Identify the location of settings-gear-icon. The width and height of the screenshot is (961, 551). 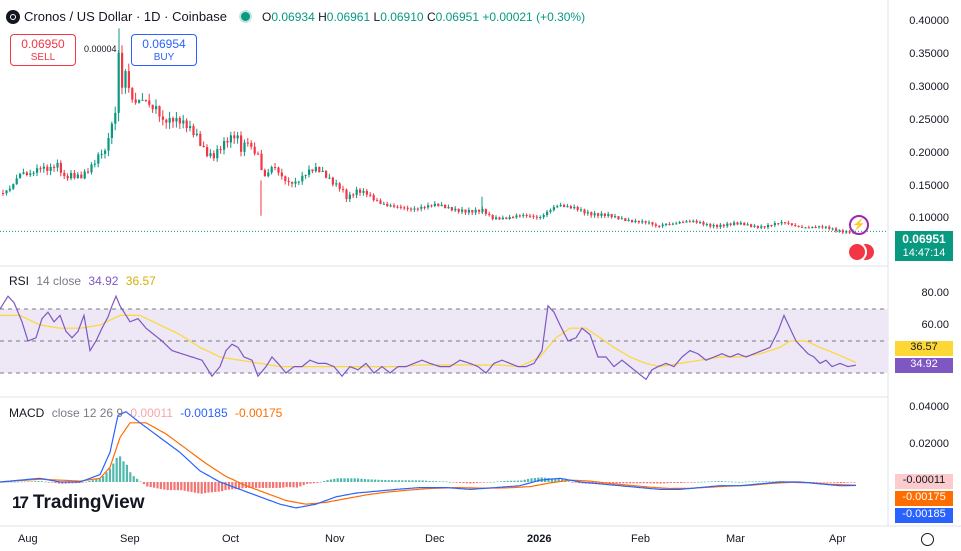
(927, 539).